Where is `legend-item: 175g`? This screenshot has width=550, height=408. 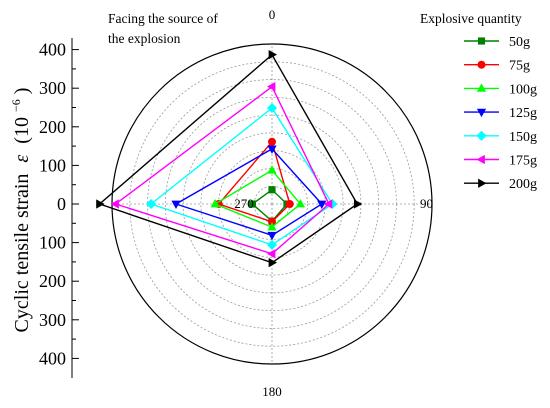
legend-item: 175g is located at coordinates (500, 161).